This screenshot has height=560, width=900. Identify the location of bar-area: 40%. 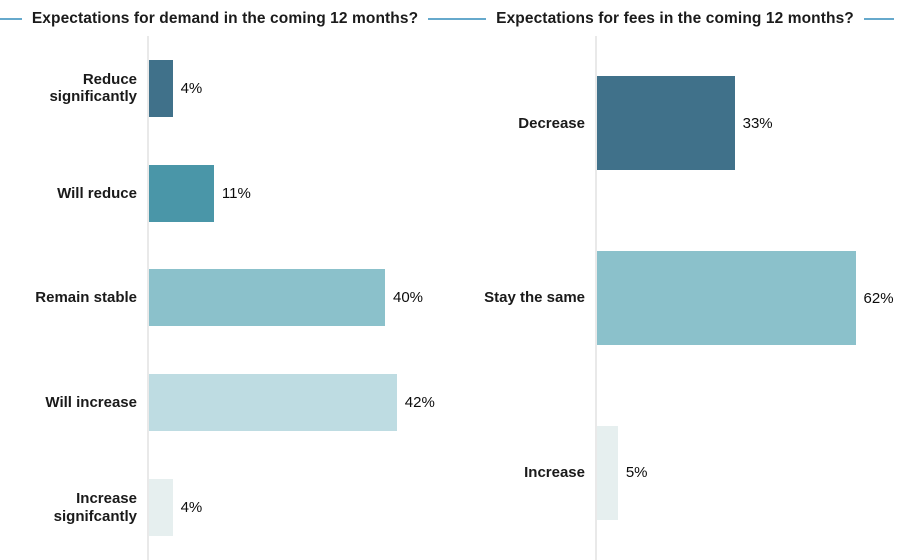
(298, 298).